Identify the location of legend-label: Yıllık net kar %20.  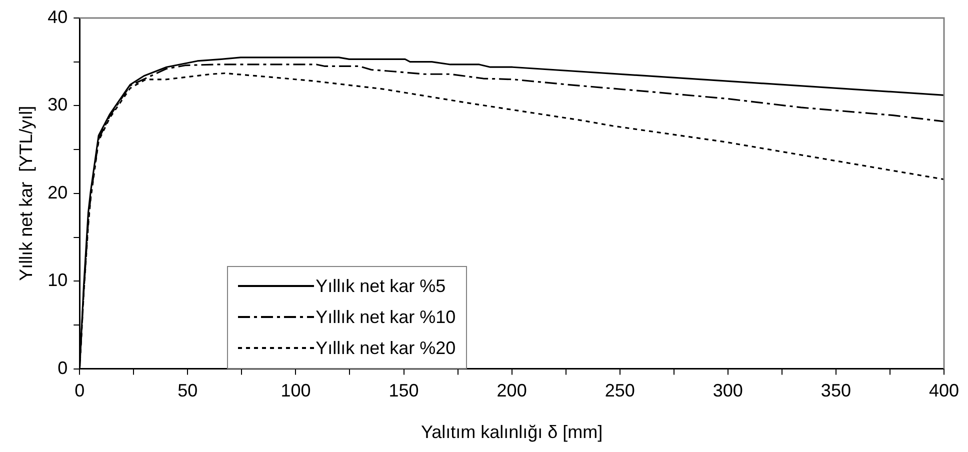
(386, 348).